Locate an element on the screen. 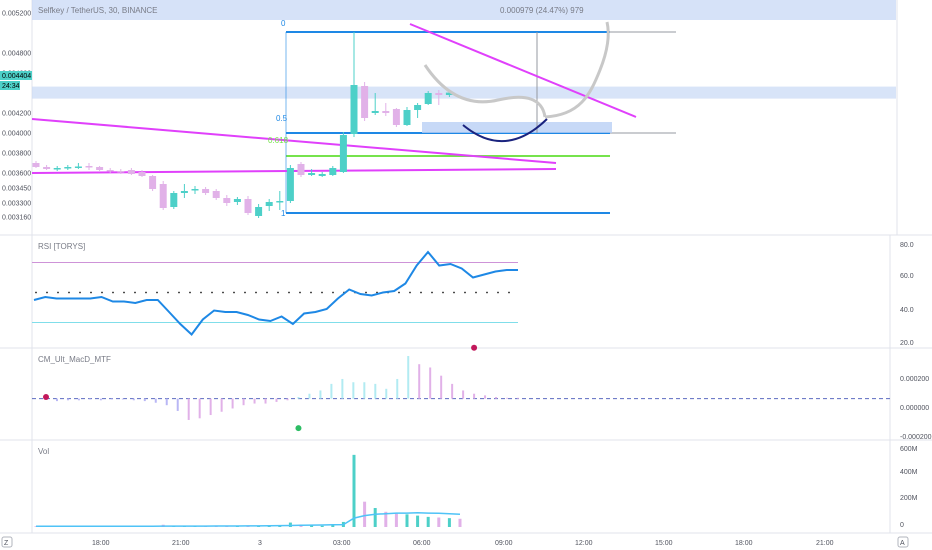 The image size is (932, 550). vol-pane is located at coordinates (248, 490).